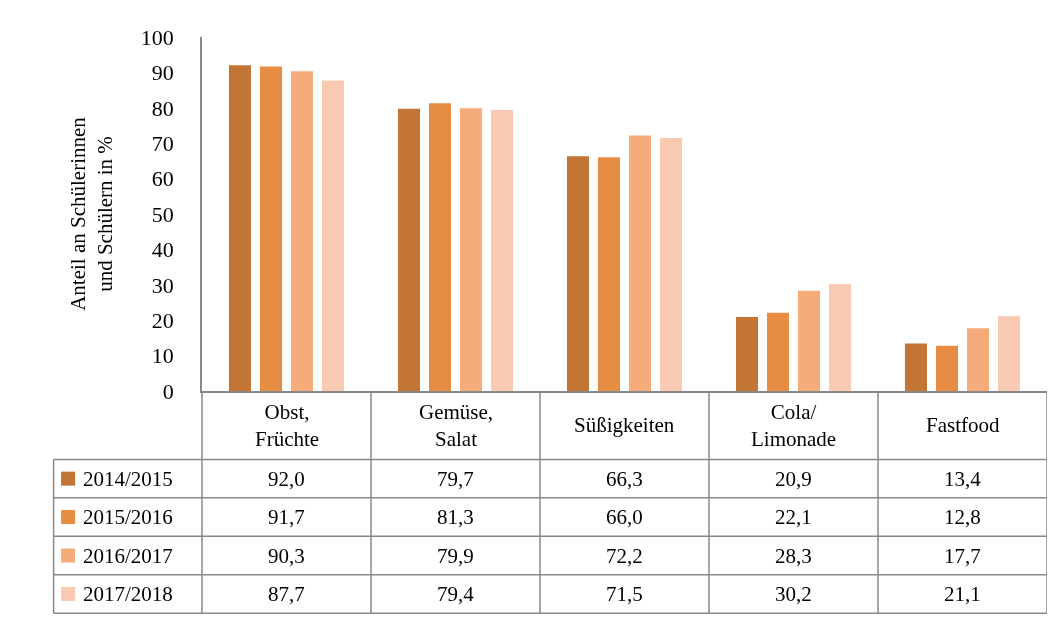  What do you see at coordinates (963, 479) in the screenshot?
I see `data-label: 13,4` at bounding box center [963, 479].